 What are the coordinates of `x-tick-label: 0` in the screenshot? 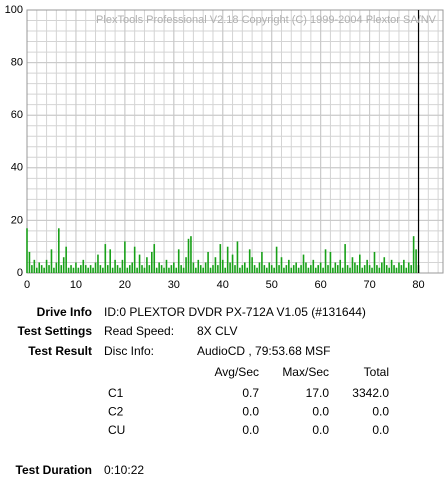 It's located at (27, 285).